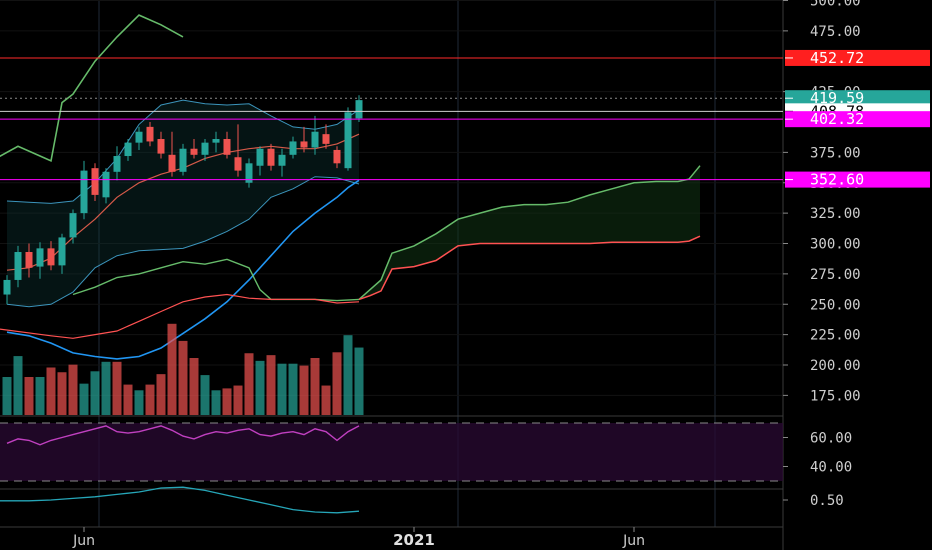 Image resolution: width=932 pixels, height=550 pixels. I want to click on green-line, so click(216, 280).